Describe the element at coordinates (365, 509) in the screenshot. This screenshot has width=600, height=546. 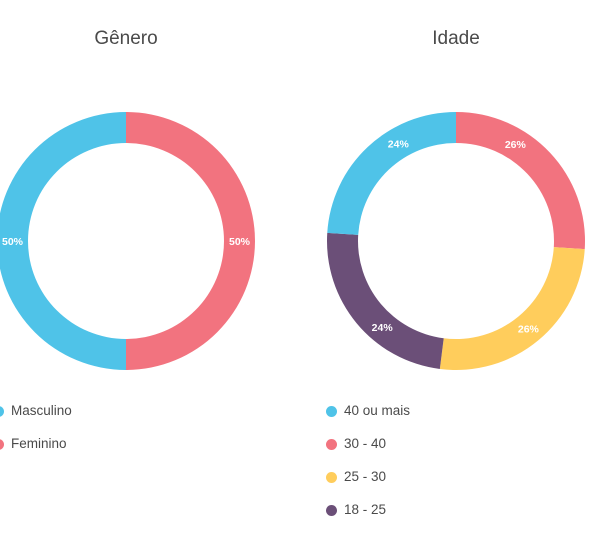
I see `legend-label: 18 - 25` at that location.